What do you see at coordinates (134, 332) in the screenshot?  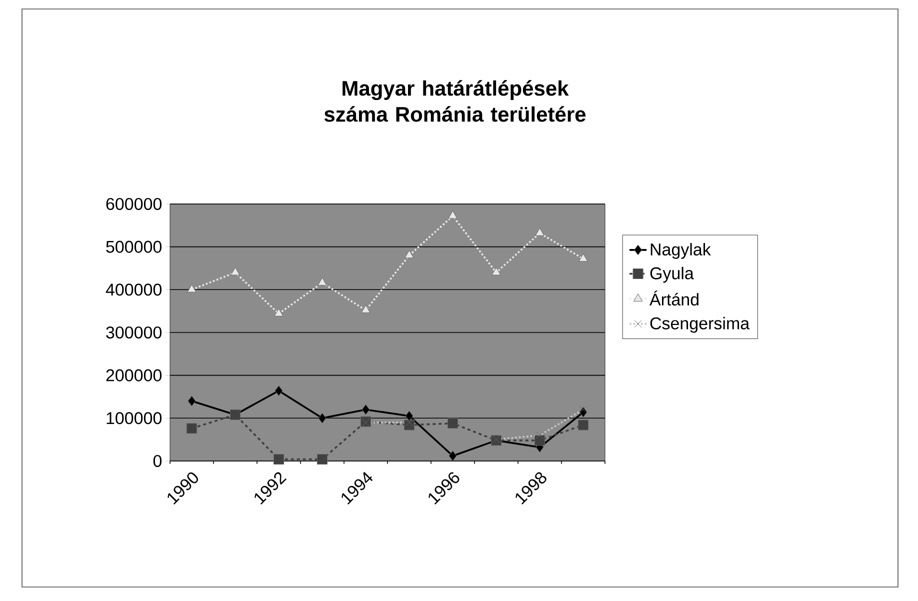 I see `y-tick-label: 300000` at bounding box center [134, 332].